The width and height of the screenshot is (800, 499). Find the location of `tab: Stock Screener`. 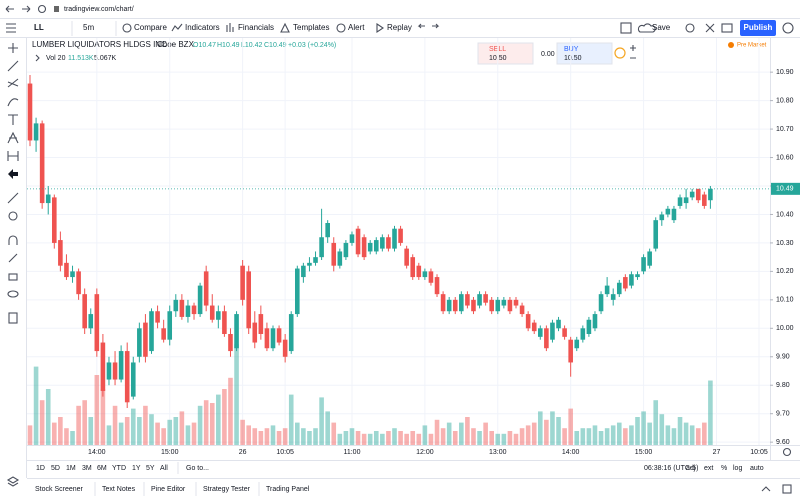

tab: Stock Screener is located at coordinates (59, 489).